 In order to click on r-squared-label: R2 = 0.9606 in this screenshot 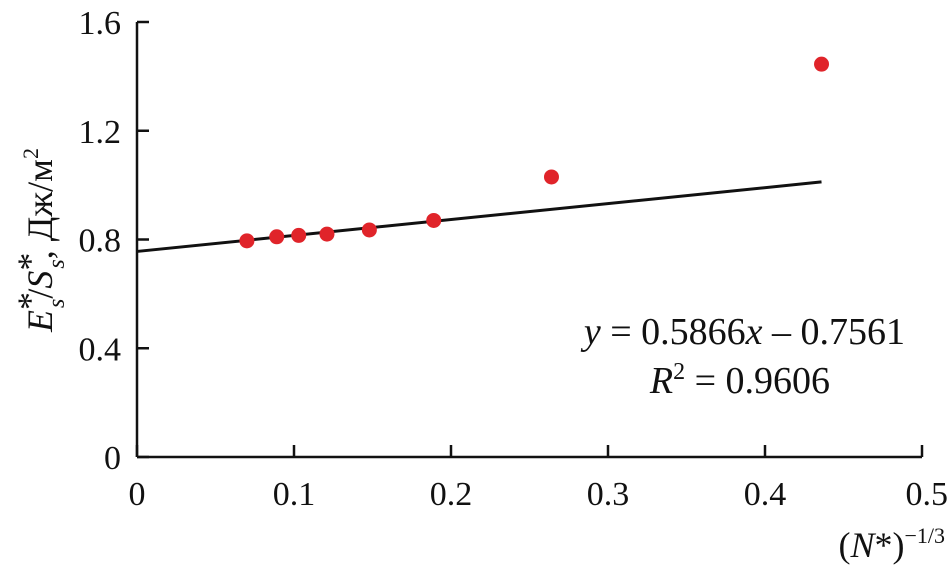, I will do `click(739, 380)`.